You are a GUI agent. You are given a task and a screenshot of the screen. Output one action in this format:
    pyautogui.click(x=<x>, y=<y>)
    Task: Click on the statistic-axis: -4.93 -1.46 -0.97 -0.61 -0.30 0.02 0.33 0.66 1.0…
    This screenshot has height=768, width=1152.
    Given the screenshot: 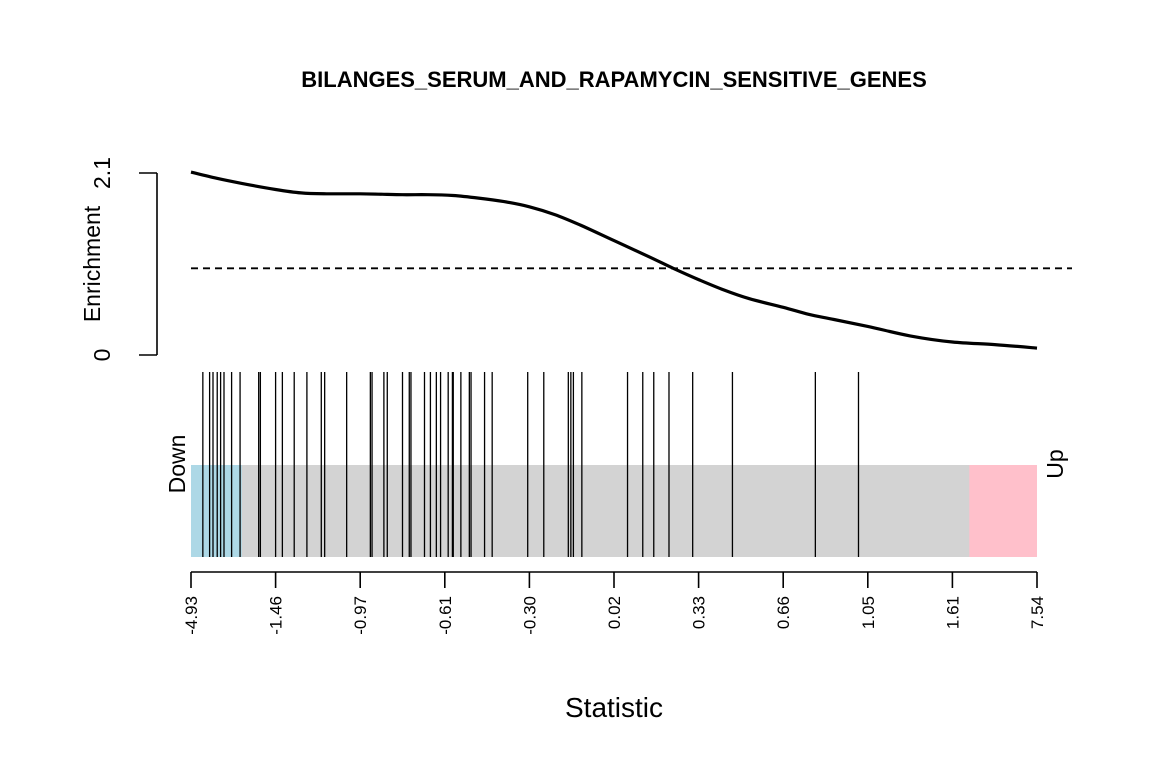 What is the action you would take?
    pyautogui.click(x=614, y=603)
    